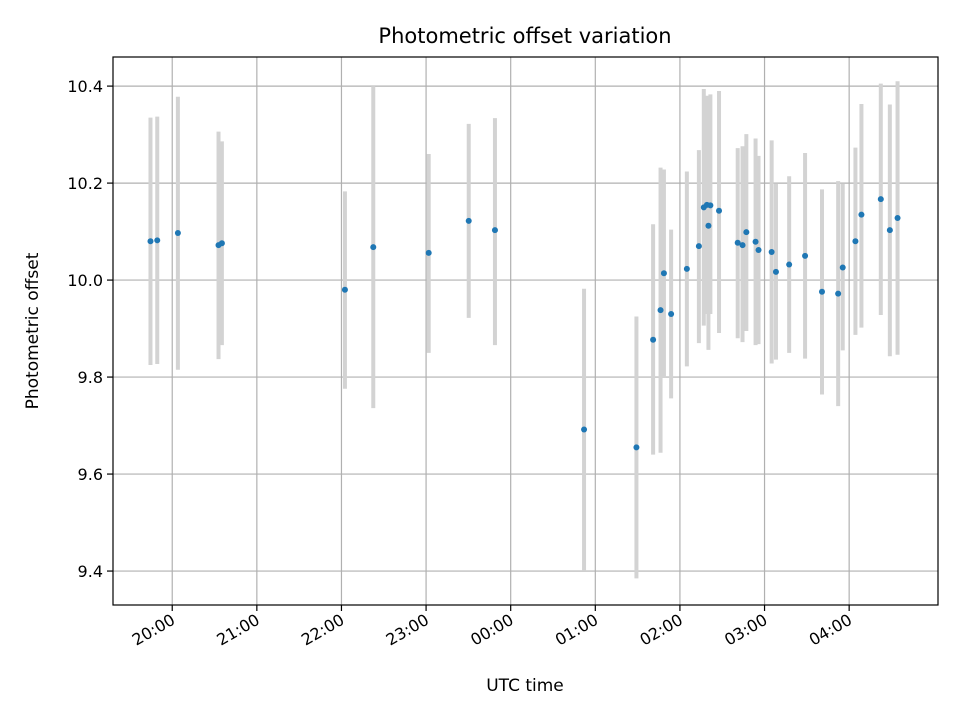 The height and width of the screenshot is (720, 960). Describe the element at coordinates (90, 474) in the screenshot. I see `y-tick-label: 9.6` at that location.